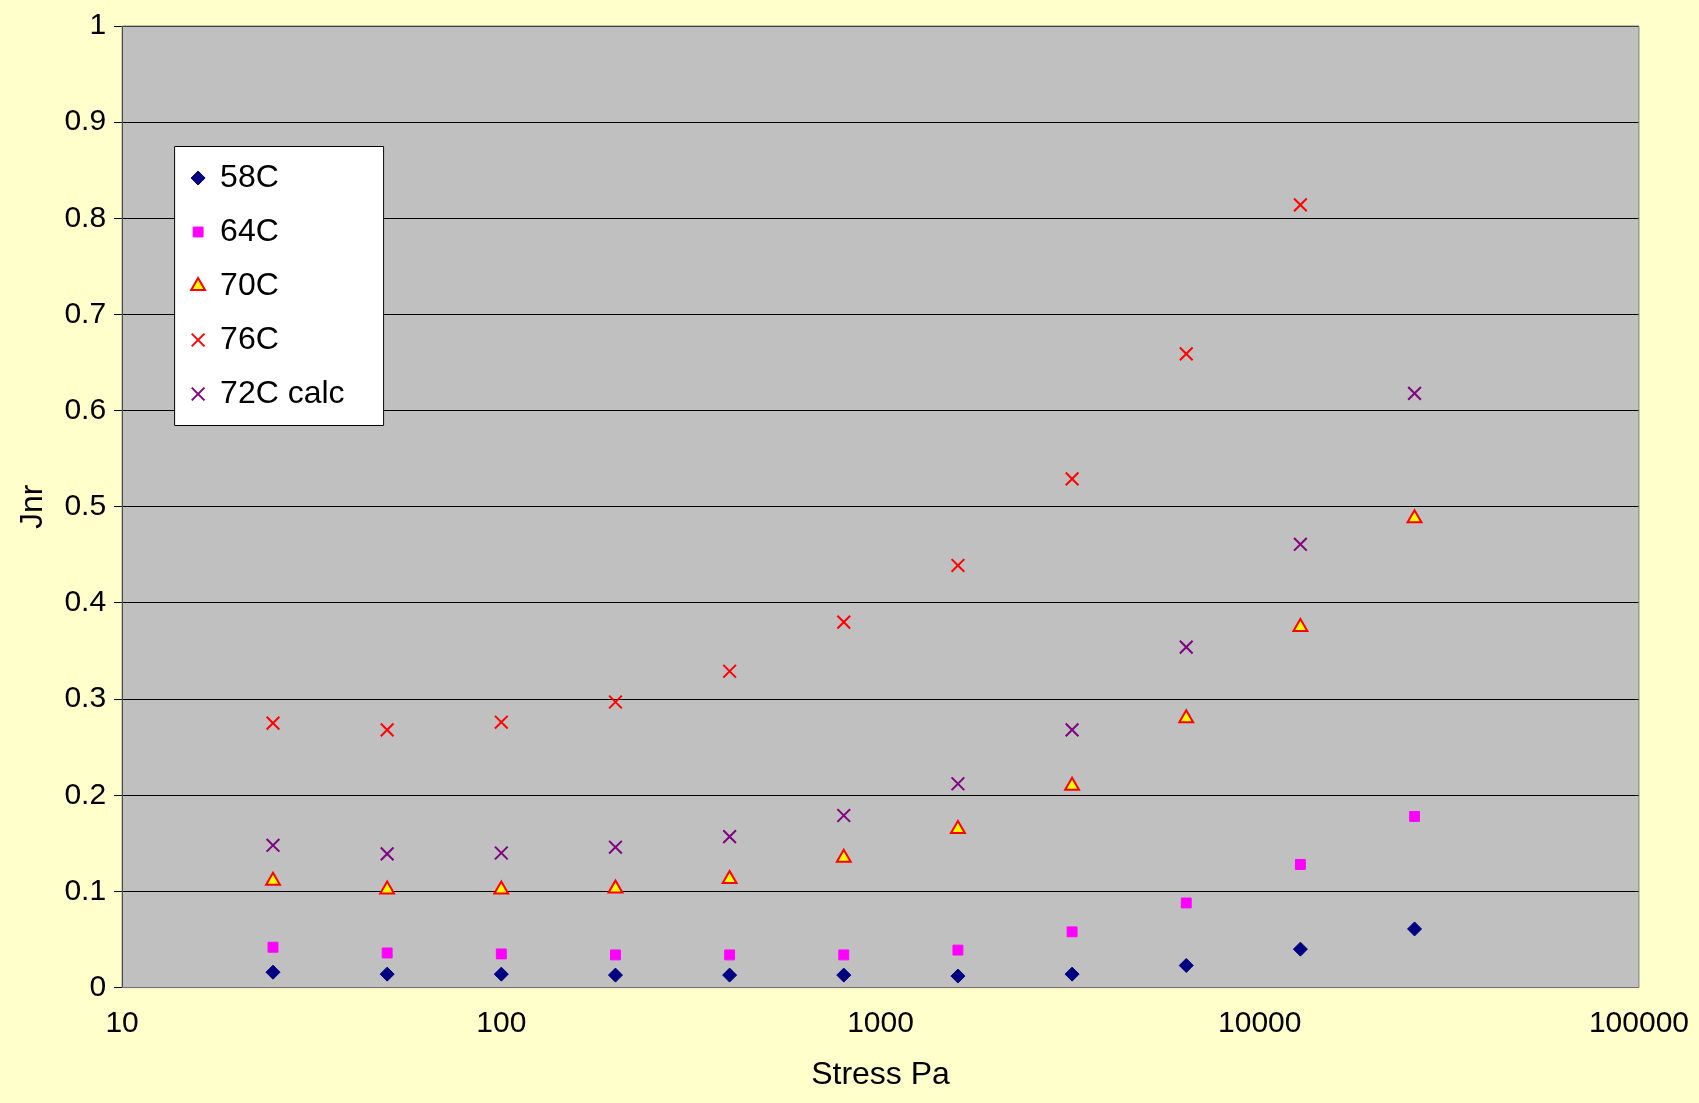  What do you see at coordinates (85, 120) in the screenshot?
I see `y-tick-label: 0.9` at bounding box center [85, 120].